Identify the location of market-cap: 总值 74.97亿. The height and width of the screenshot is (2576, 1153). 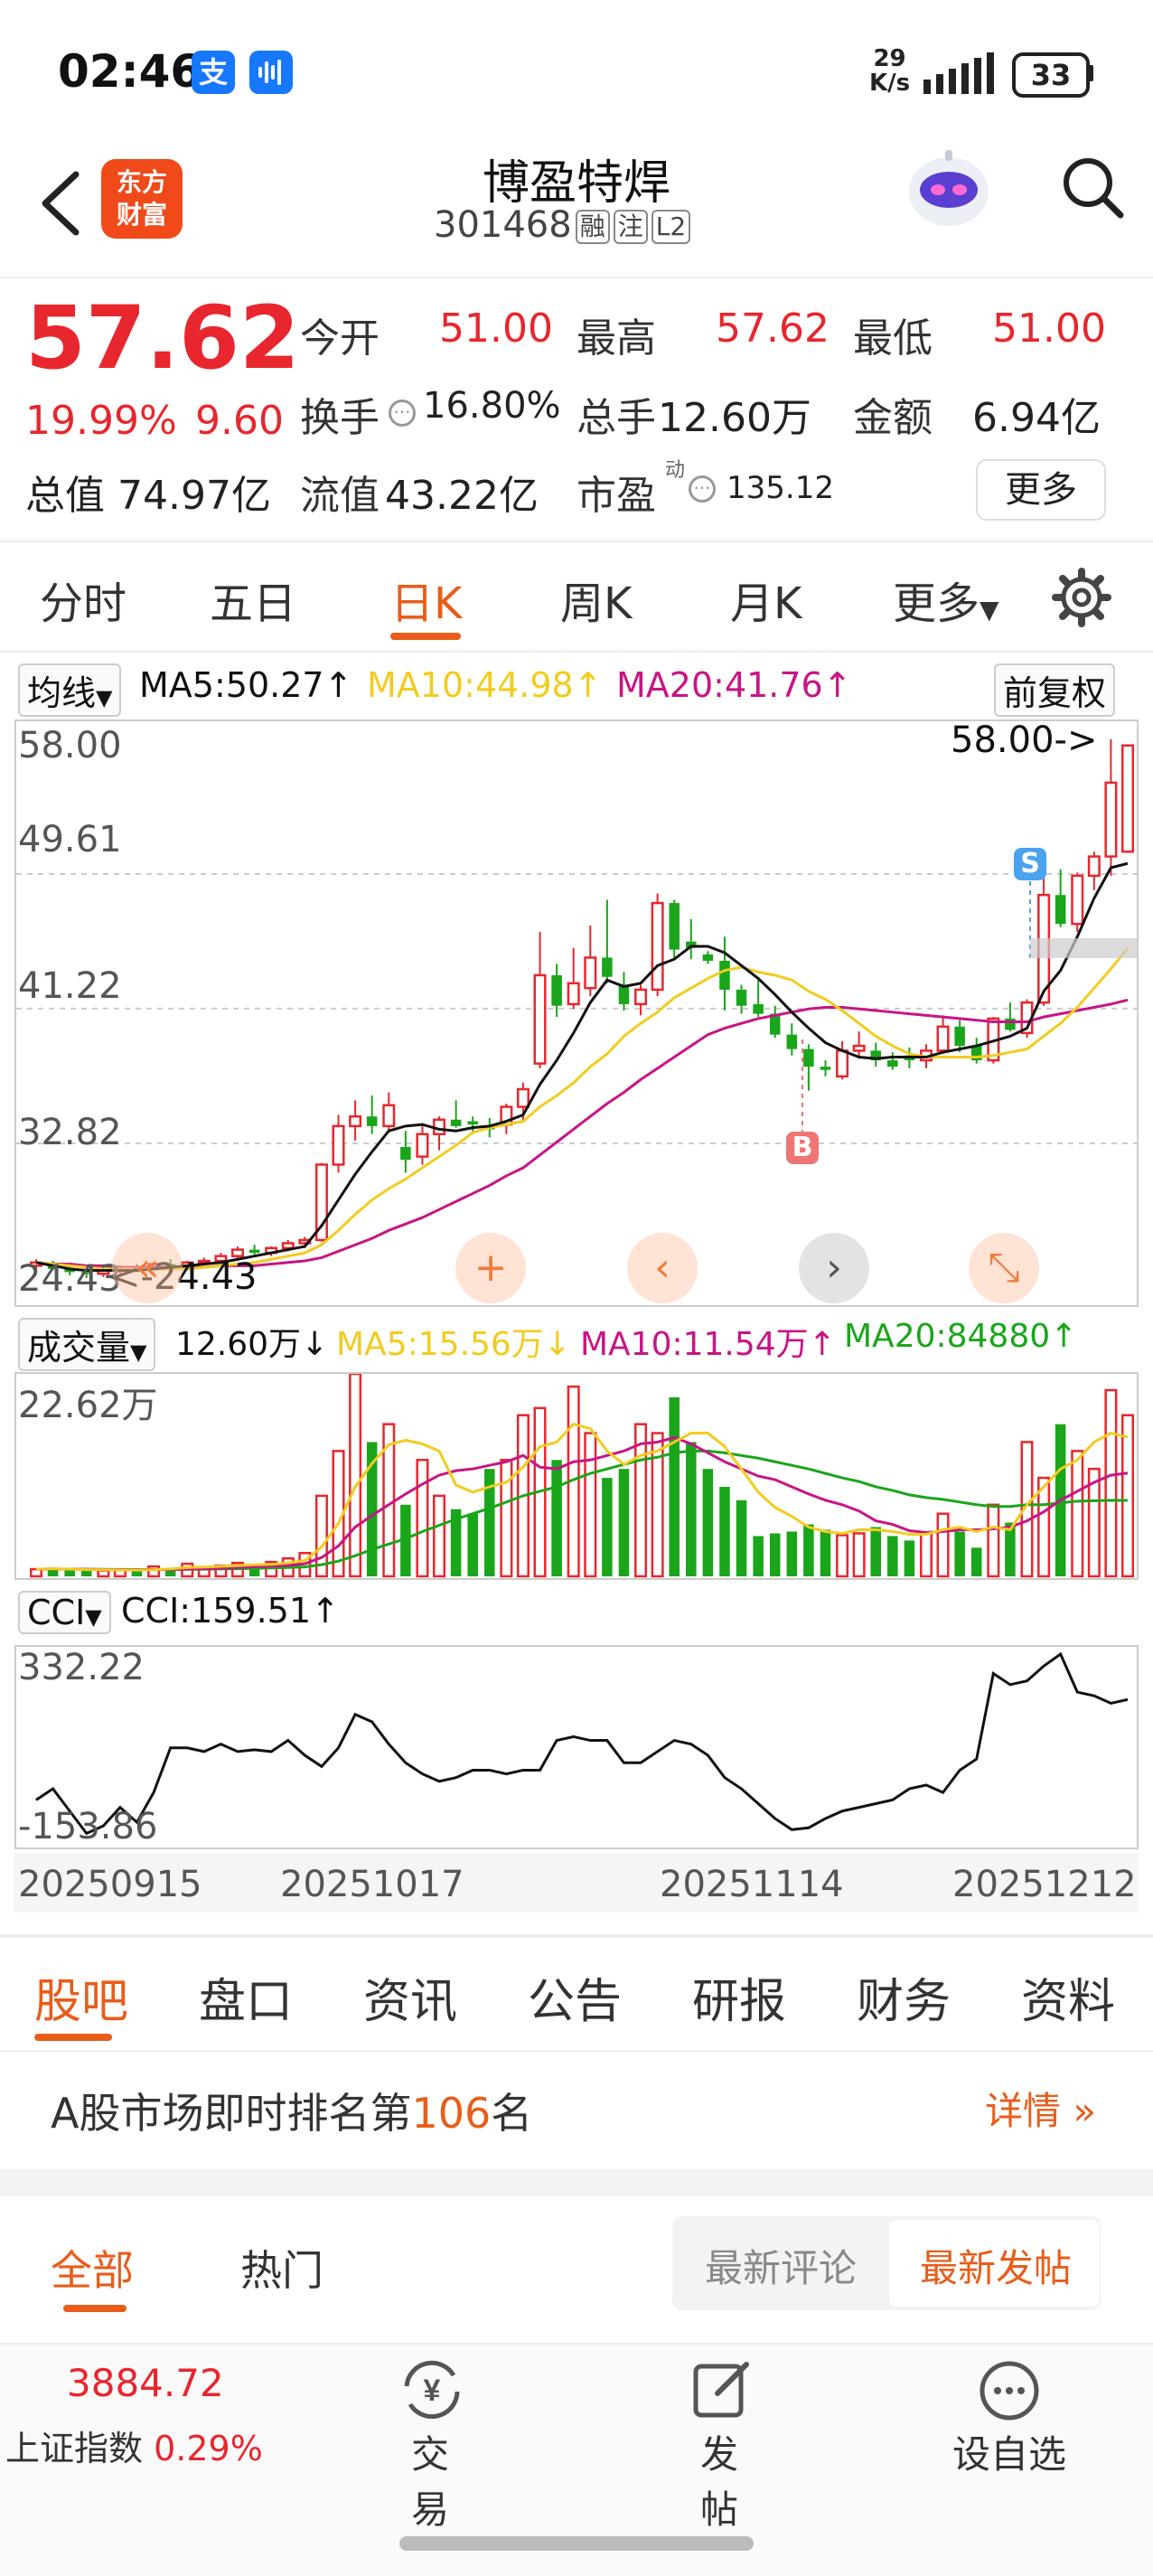
(148, 492).